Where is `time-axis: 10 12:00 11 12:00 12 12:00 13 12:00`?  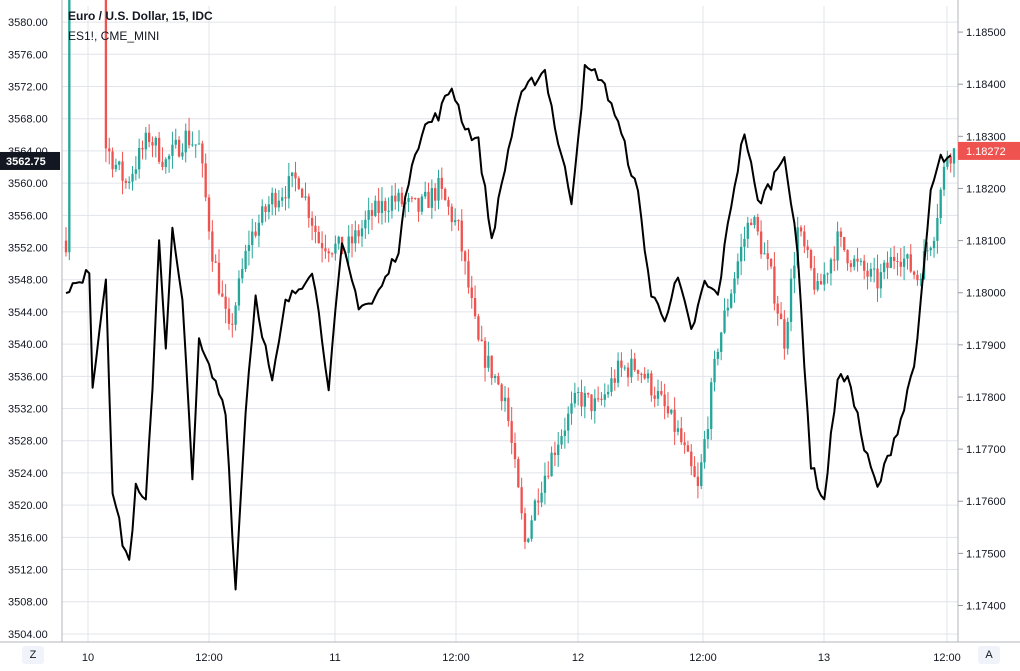 time-axis: 10 12:00 11 12:00 12 12:00 13 12:00 is located at coordinates (521, 658).